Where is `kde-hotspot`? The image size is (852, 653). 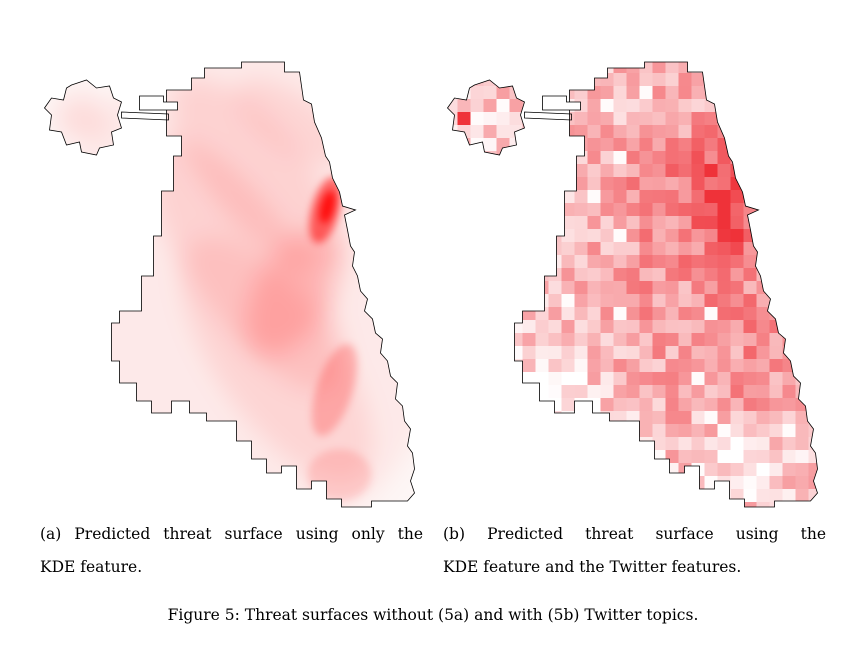 kde-hotspot is located at coordinates (81, 118).